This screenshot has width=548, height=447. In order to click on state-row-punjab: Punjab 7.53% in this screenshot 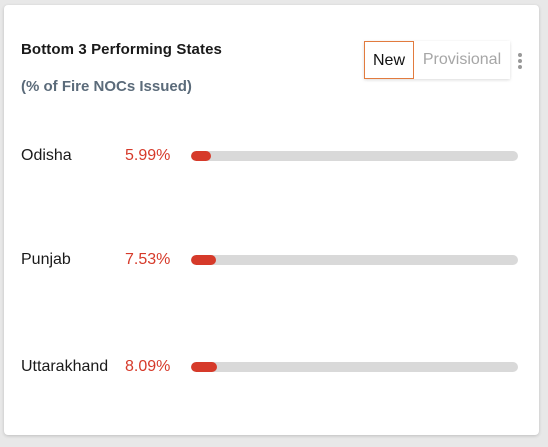, I will do `click(271, 260)`.